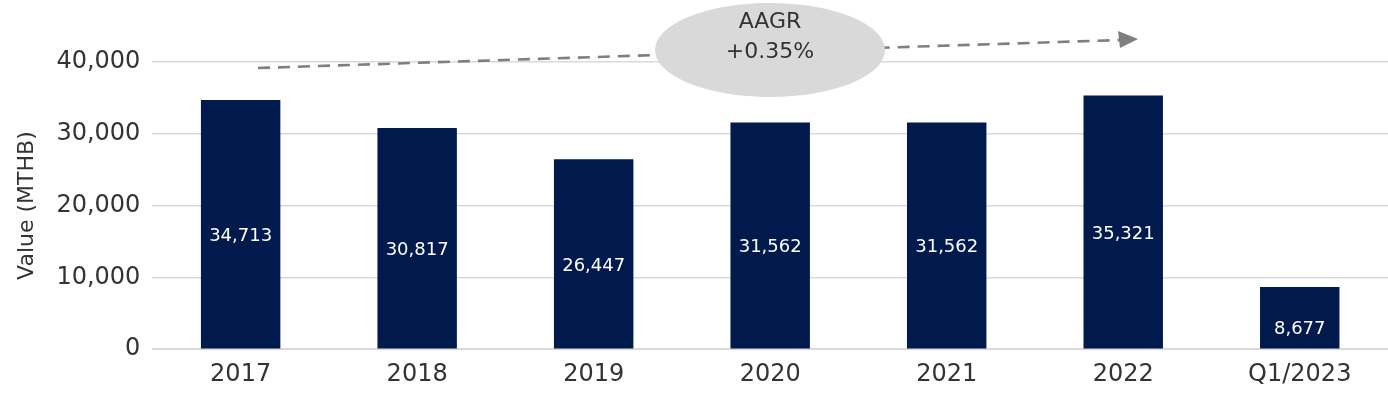 Image resolution: width=1388 pixels, height=402 pixels. I want to click on x-tick-label: 2018, so click(417, 372).